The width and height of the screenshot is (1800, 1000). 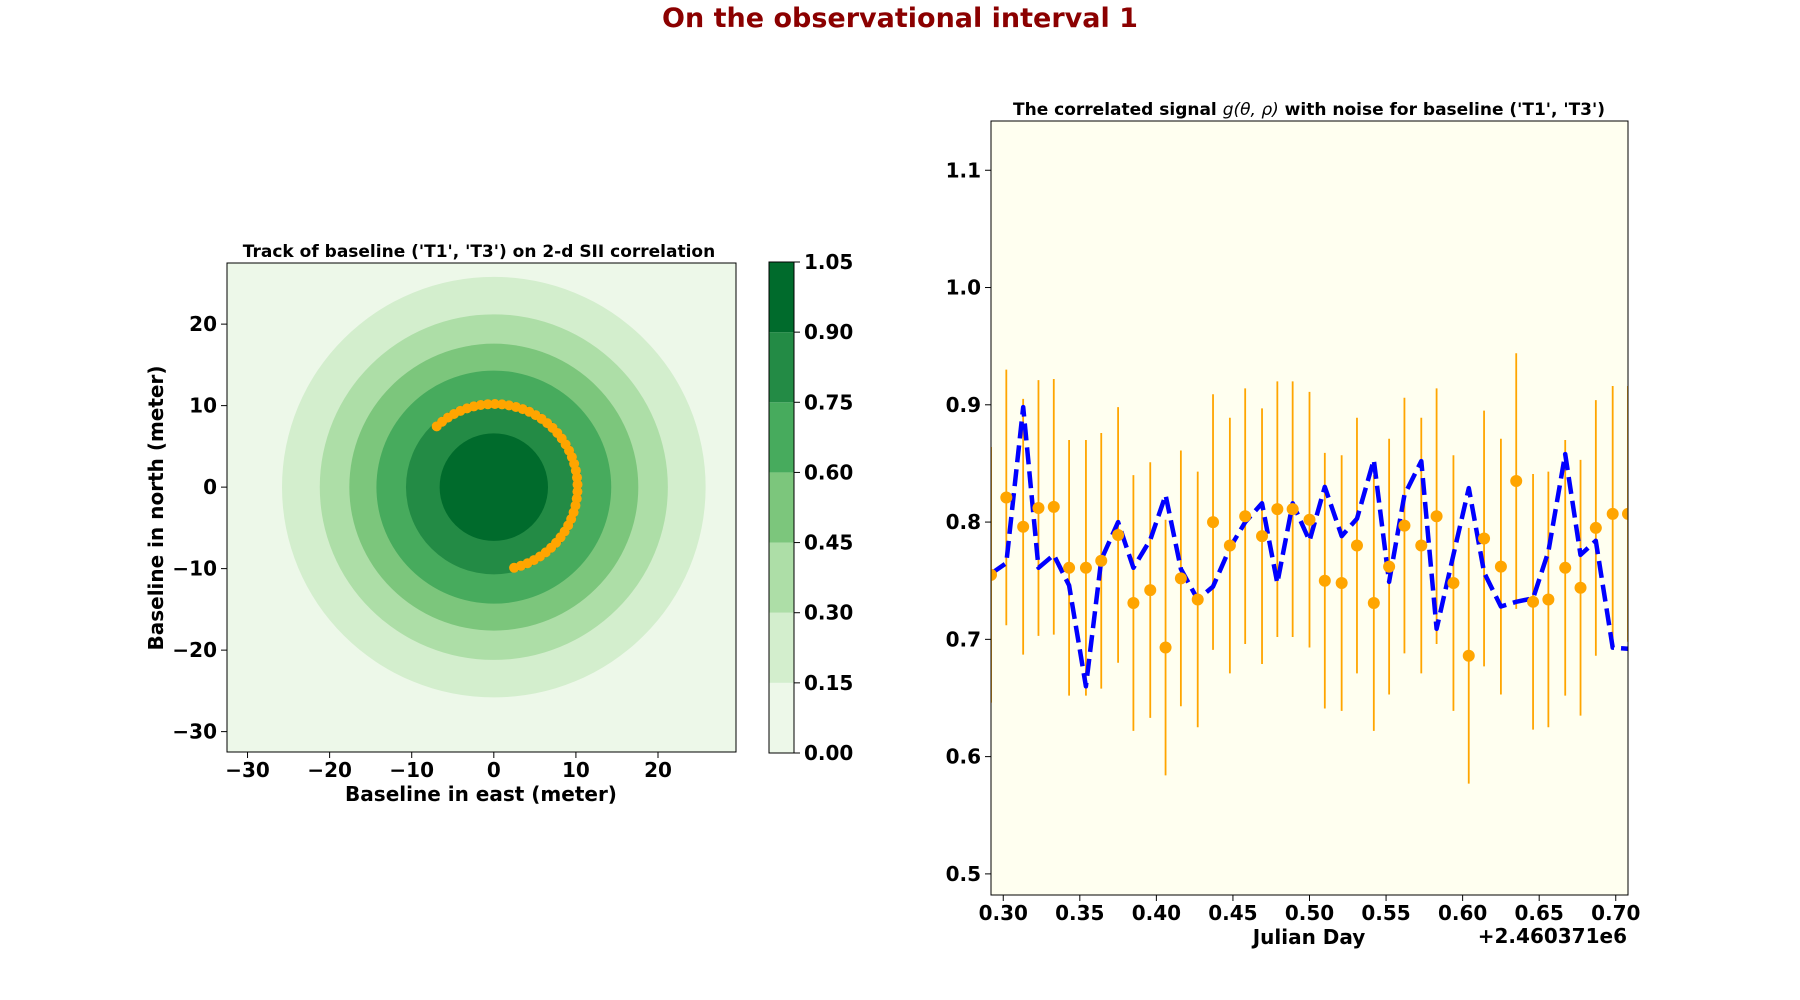 I want to click on y-tick-label: 1.0, so click(x=963, y=288).